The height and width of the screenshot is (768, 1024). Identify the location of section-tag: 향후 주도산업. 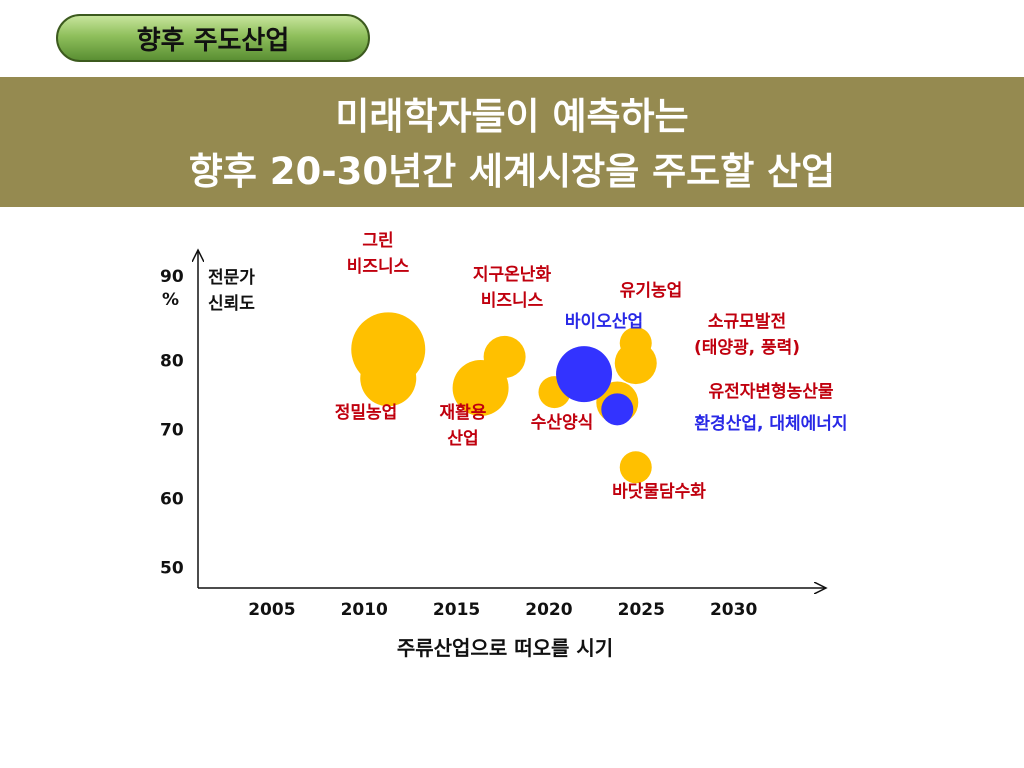
(213, 38).